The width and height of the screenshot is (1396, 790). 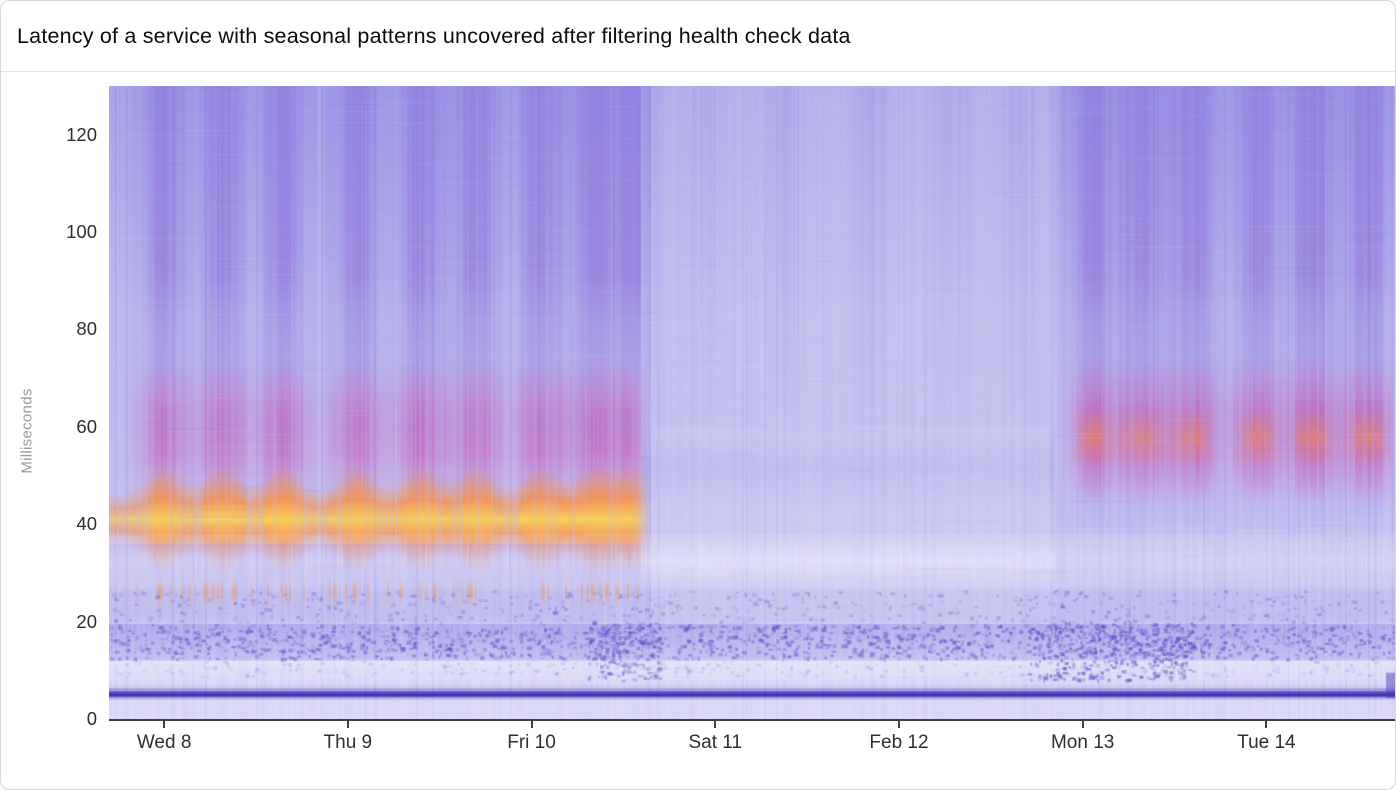 I want to click on y-tick-label: 40, so click(x=86, y=524).